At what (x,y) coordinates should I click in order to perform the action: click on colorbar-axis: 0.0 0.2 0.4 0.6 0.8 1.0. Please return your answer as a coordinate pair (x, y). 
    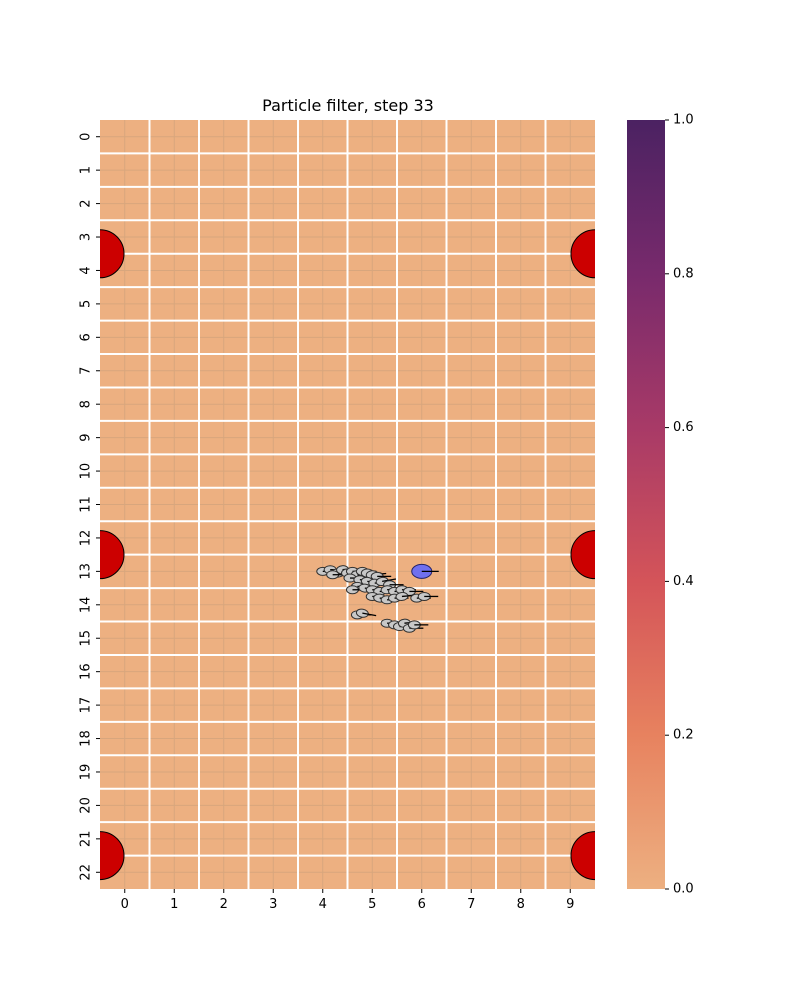
    Looking at the image, I should click on (679, 505).